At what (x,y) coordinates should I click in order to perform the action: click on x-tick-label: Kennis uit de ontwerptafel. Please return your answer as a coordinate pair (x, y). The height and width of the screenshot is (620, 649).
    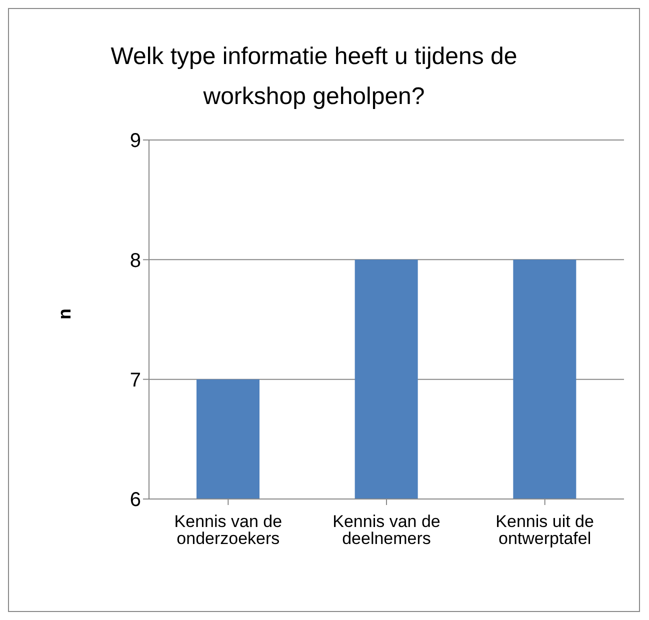
    Looking at the image, I should click on (545, 530).